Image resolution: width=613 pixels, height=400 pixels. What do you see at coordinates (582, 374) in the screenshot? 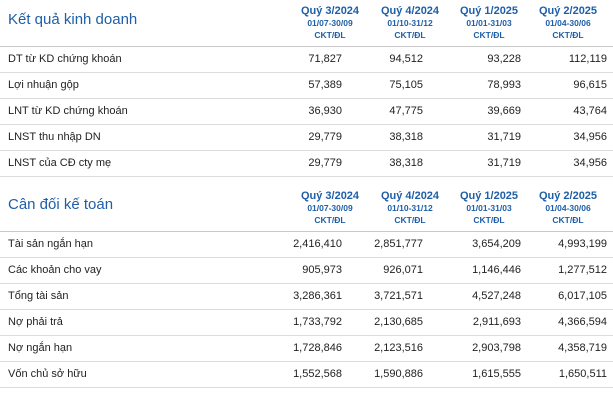
I see `row-value: 1,650,511` at bounding box center [582, 374].